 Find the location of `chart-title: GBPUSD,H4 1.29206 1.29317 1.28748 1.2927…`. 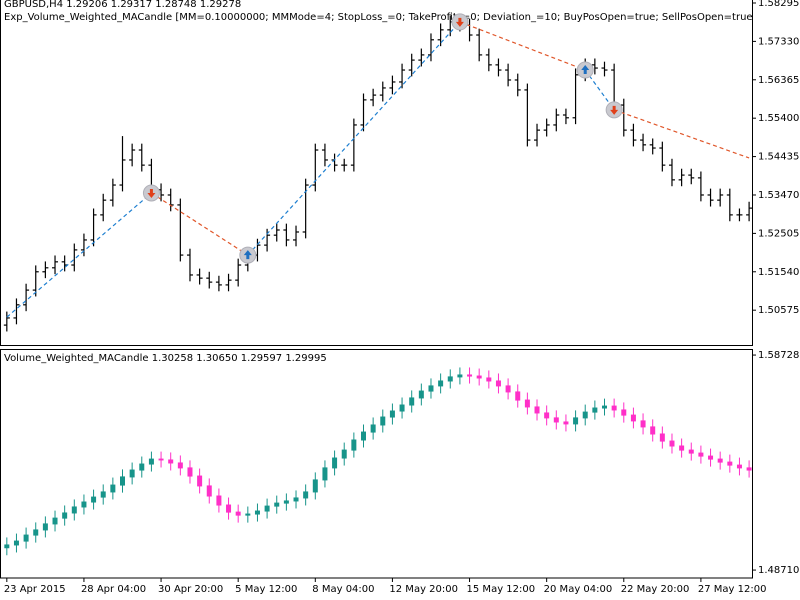

chart-title: GBPUSD,H4 1.29206 1.29317 1.28748 1.2927… is located at coordinates (122, 5).